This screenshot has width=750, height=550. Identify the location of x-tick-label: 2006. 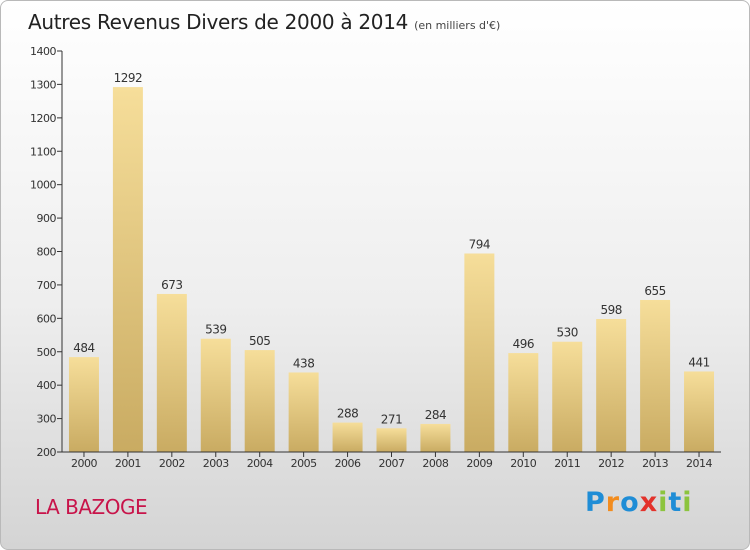
(348, 463).